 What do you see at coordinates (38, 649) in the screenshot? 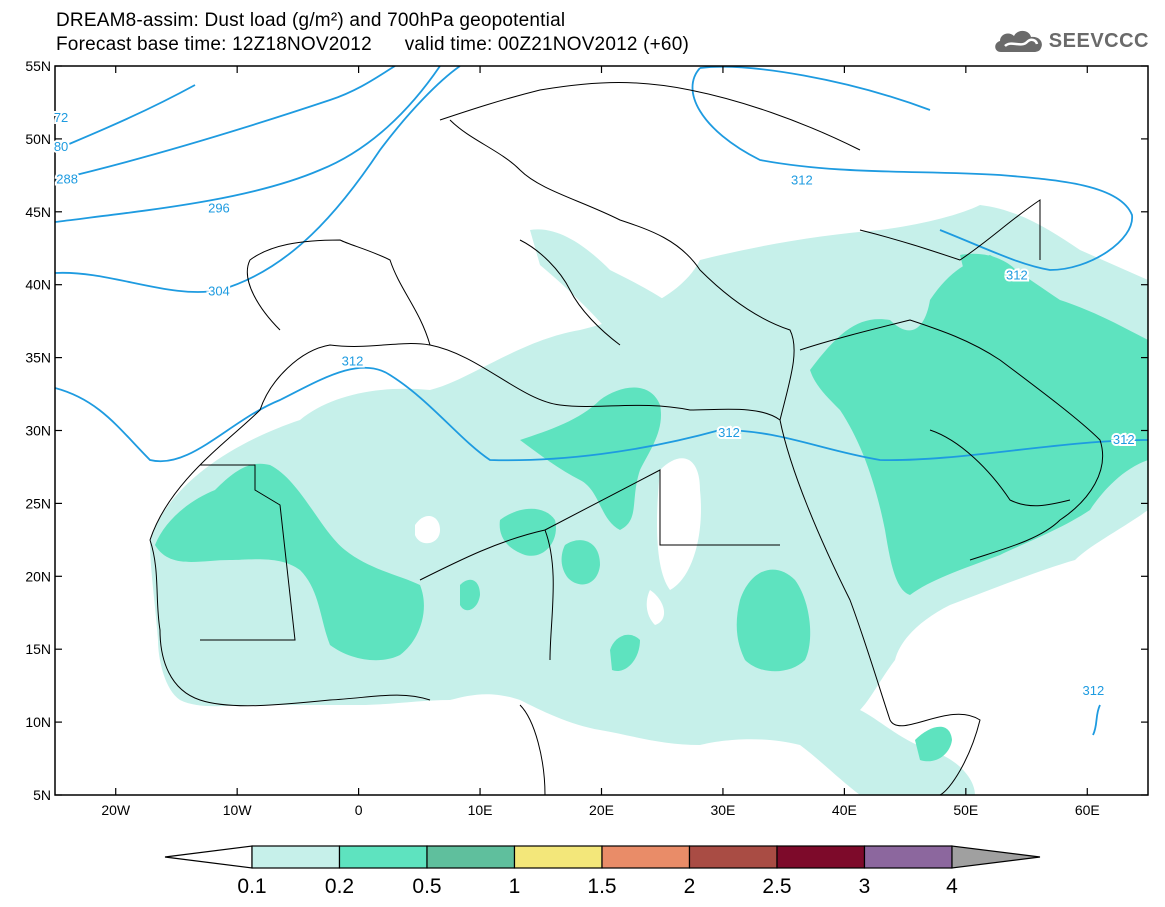
I see `lat-label: 15N` at bounding box center [38, 649].